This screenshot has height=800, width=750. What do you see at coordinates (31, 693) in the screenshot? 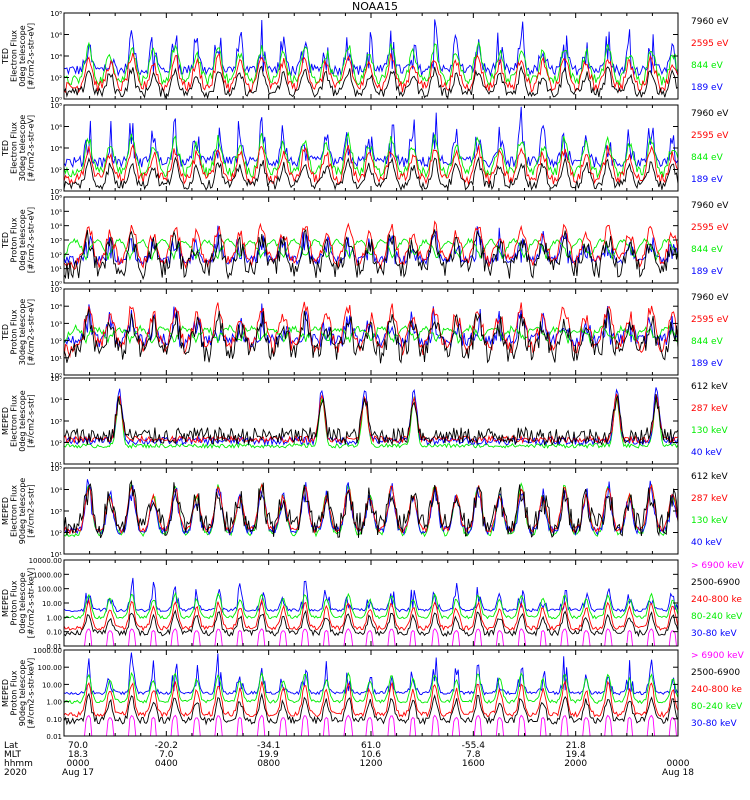
I see `y-axis-label: [#/cm2-s-str-keV]` at bounding box center [31, 693].